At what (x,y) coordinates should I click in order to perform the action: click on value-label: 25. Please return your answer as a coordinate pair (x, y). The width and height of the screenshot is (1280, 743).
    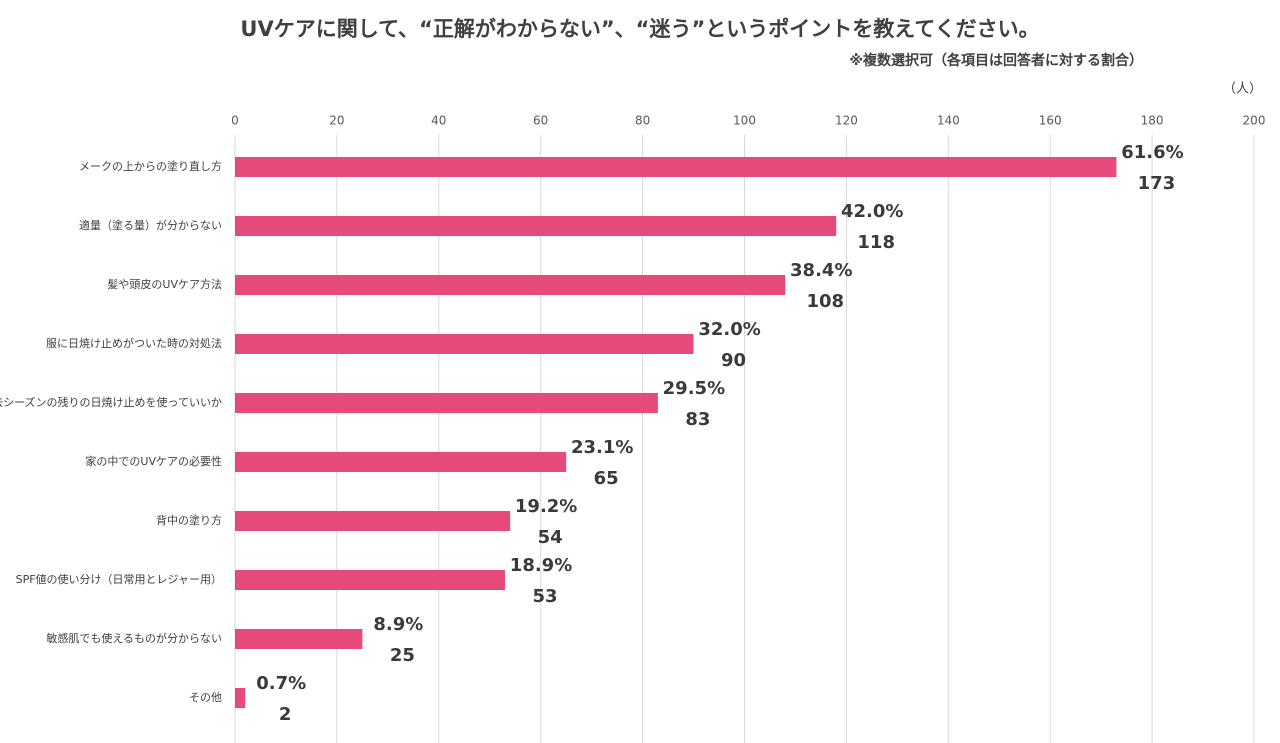
    Looking at the image, I should click on (402, 655).